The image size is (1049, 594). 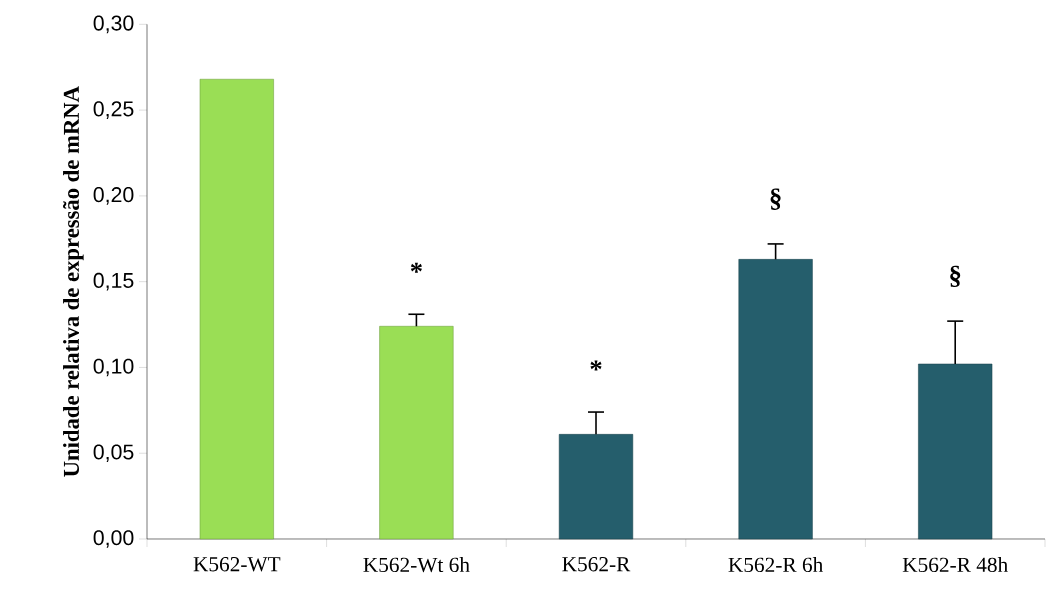 What do you see at coordinates (113, 110) in the screenshot?
I see `y-tick-label: 0,25` at bounding box center [113, 110].